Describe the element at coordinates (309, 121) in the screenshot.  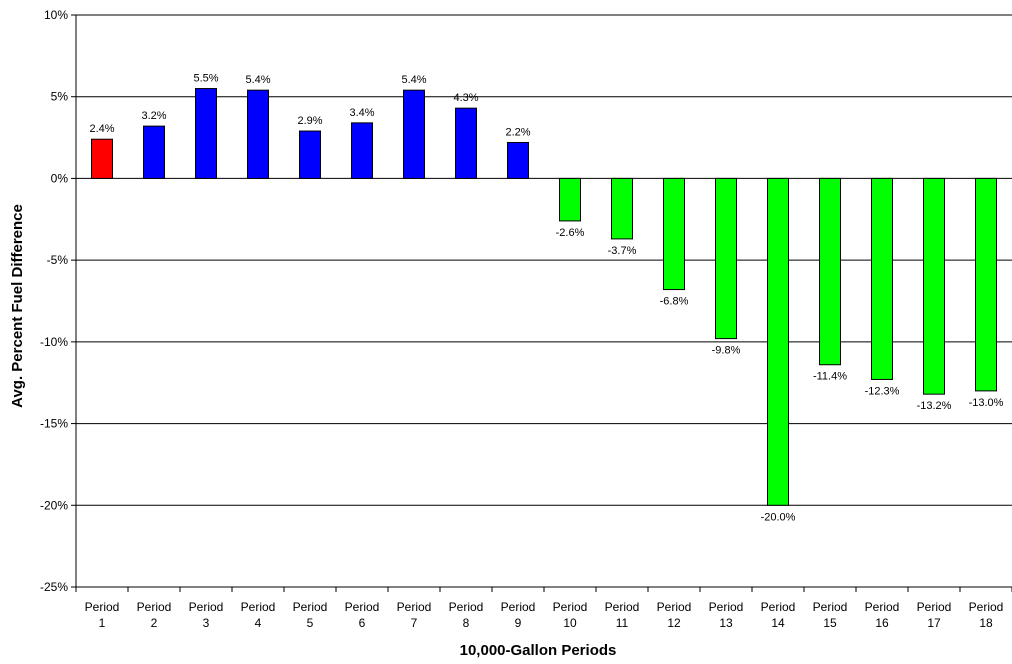
I see `data-label: 2.9%` at that location.